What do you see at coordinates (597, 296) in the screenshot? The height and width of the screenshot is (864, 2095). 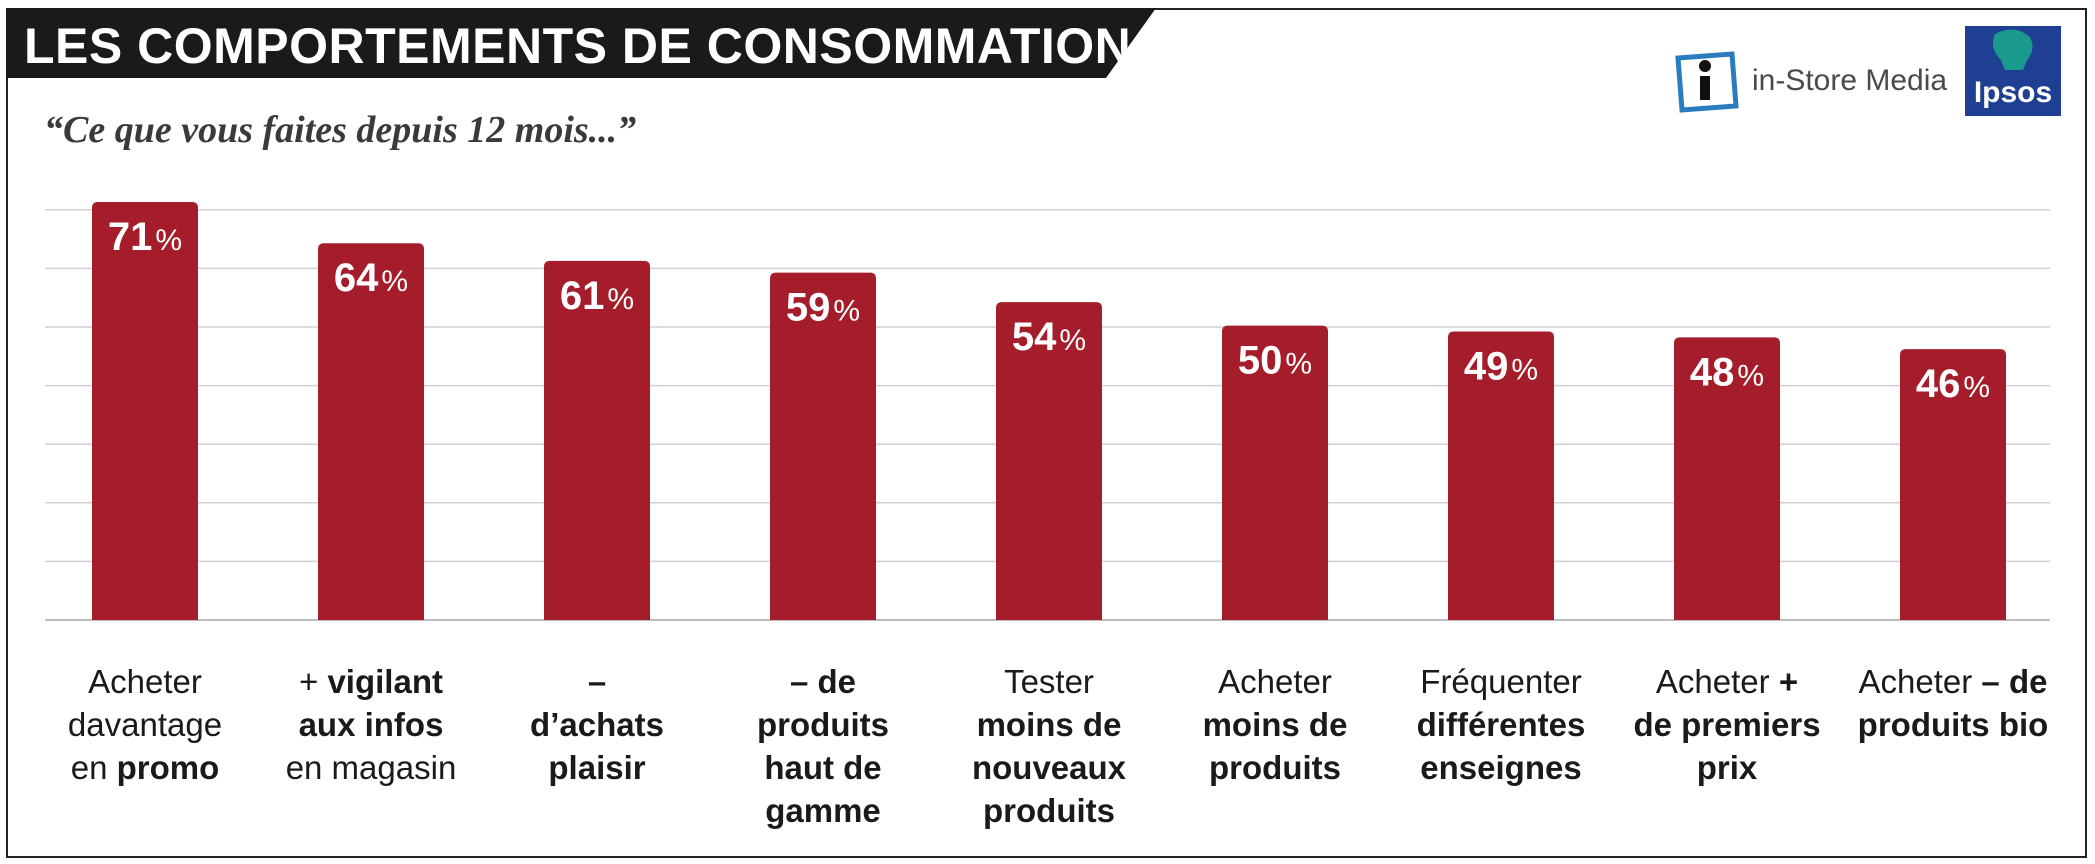 I see `bar-value-label: 61%` at bounding box center [597, 296].